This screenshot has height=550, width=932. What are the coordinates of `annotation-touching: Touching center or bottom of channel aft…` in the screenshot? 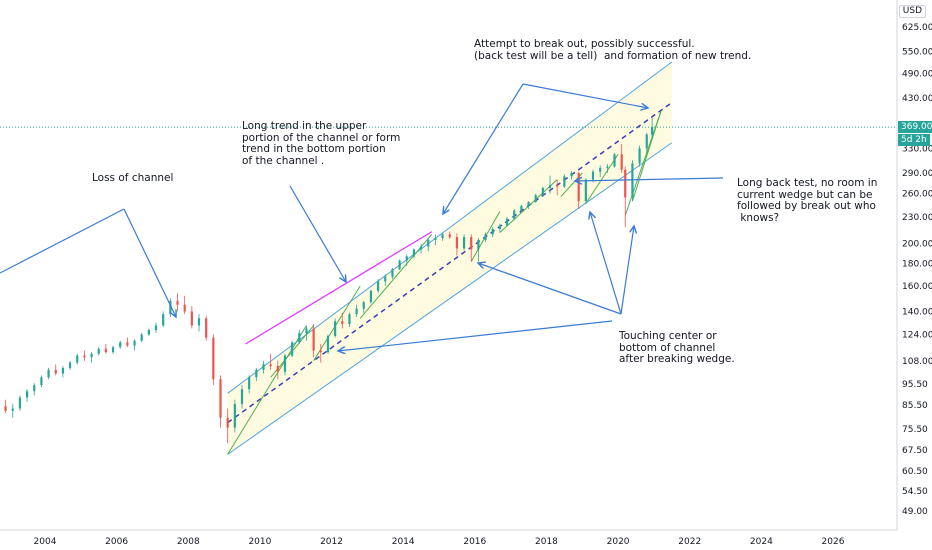 It's located at (677, 347).